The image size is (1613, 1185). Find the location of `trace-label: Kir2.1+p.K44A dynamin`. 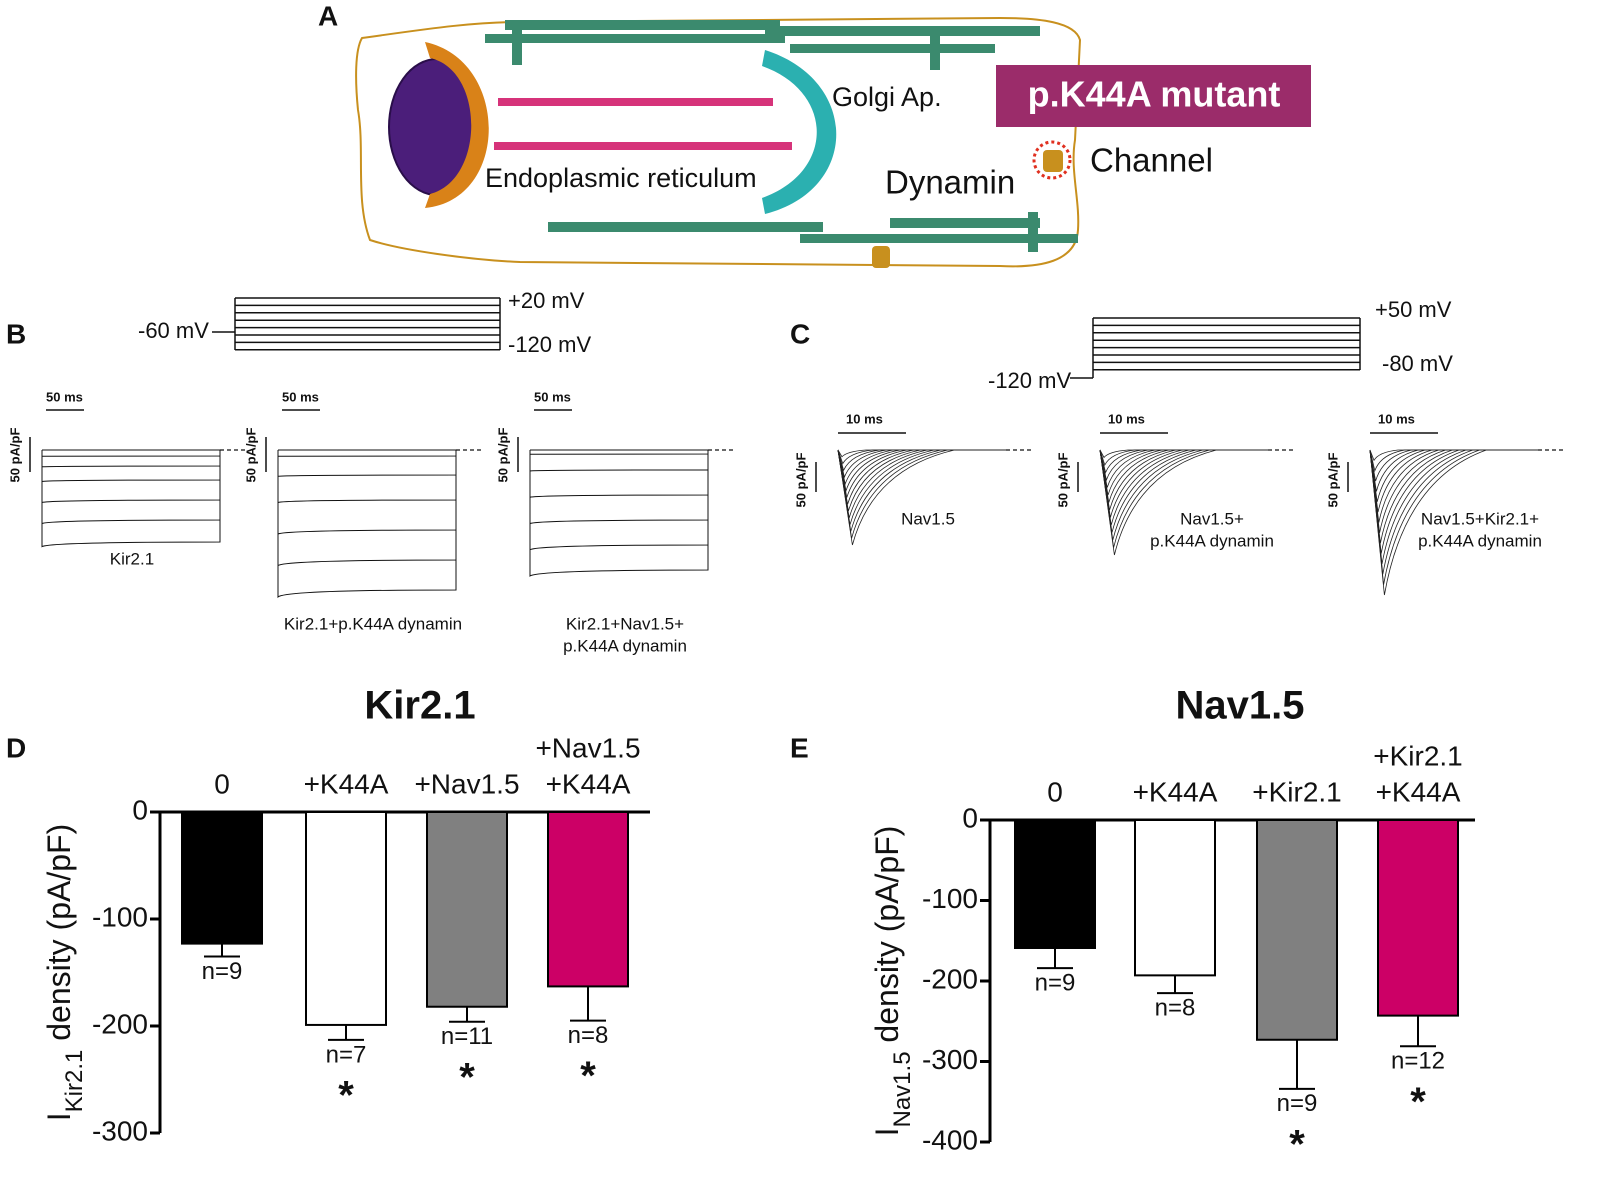

trace-label: Kir2.1+p.K44A dynamin is located at coordinates (373, 623).